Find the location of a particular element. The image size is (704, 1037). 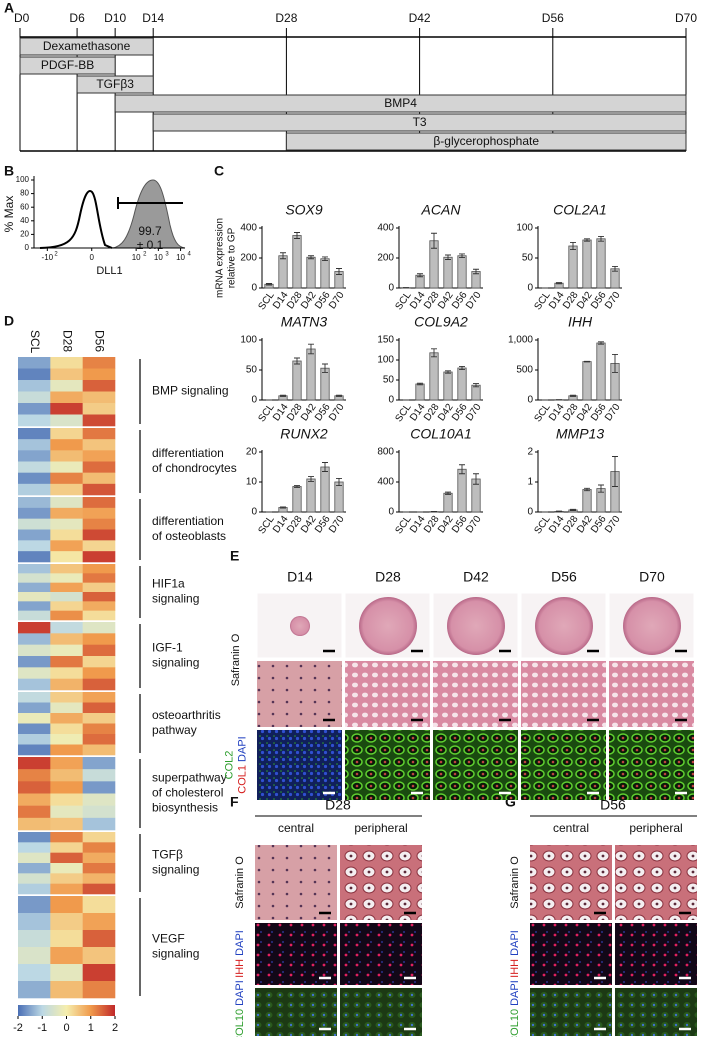

immunofluorescence-image is located at coordinates (563, 765).